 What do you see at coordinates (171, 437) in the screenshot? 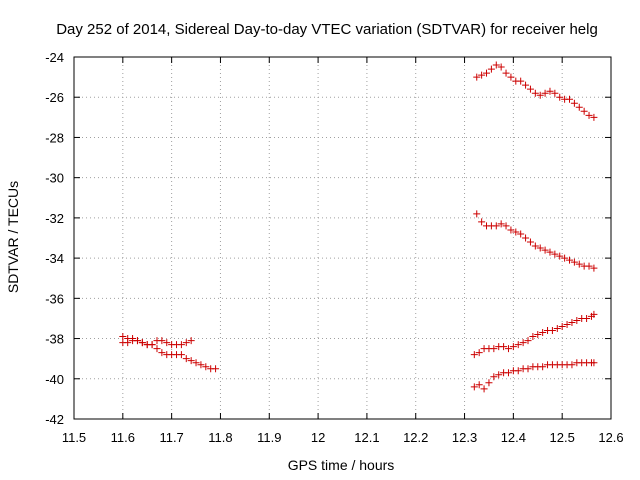
I see `x-tick-label: 11.7` at bounding box center [171, 437].